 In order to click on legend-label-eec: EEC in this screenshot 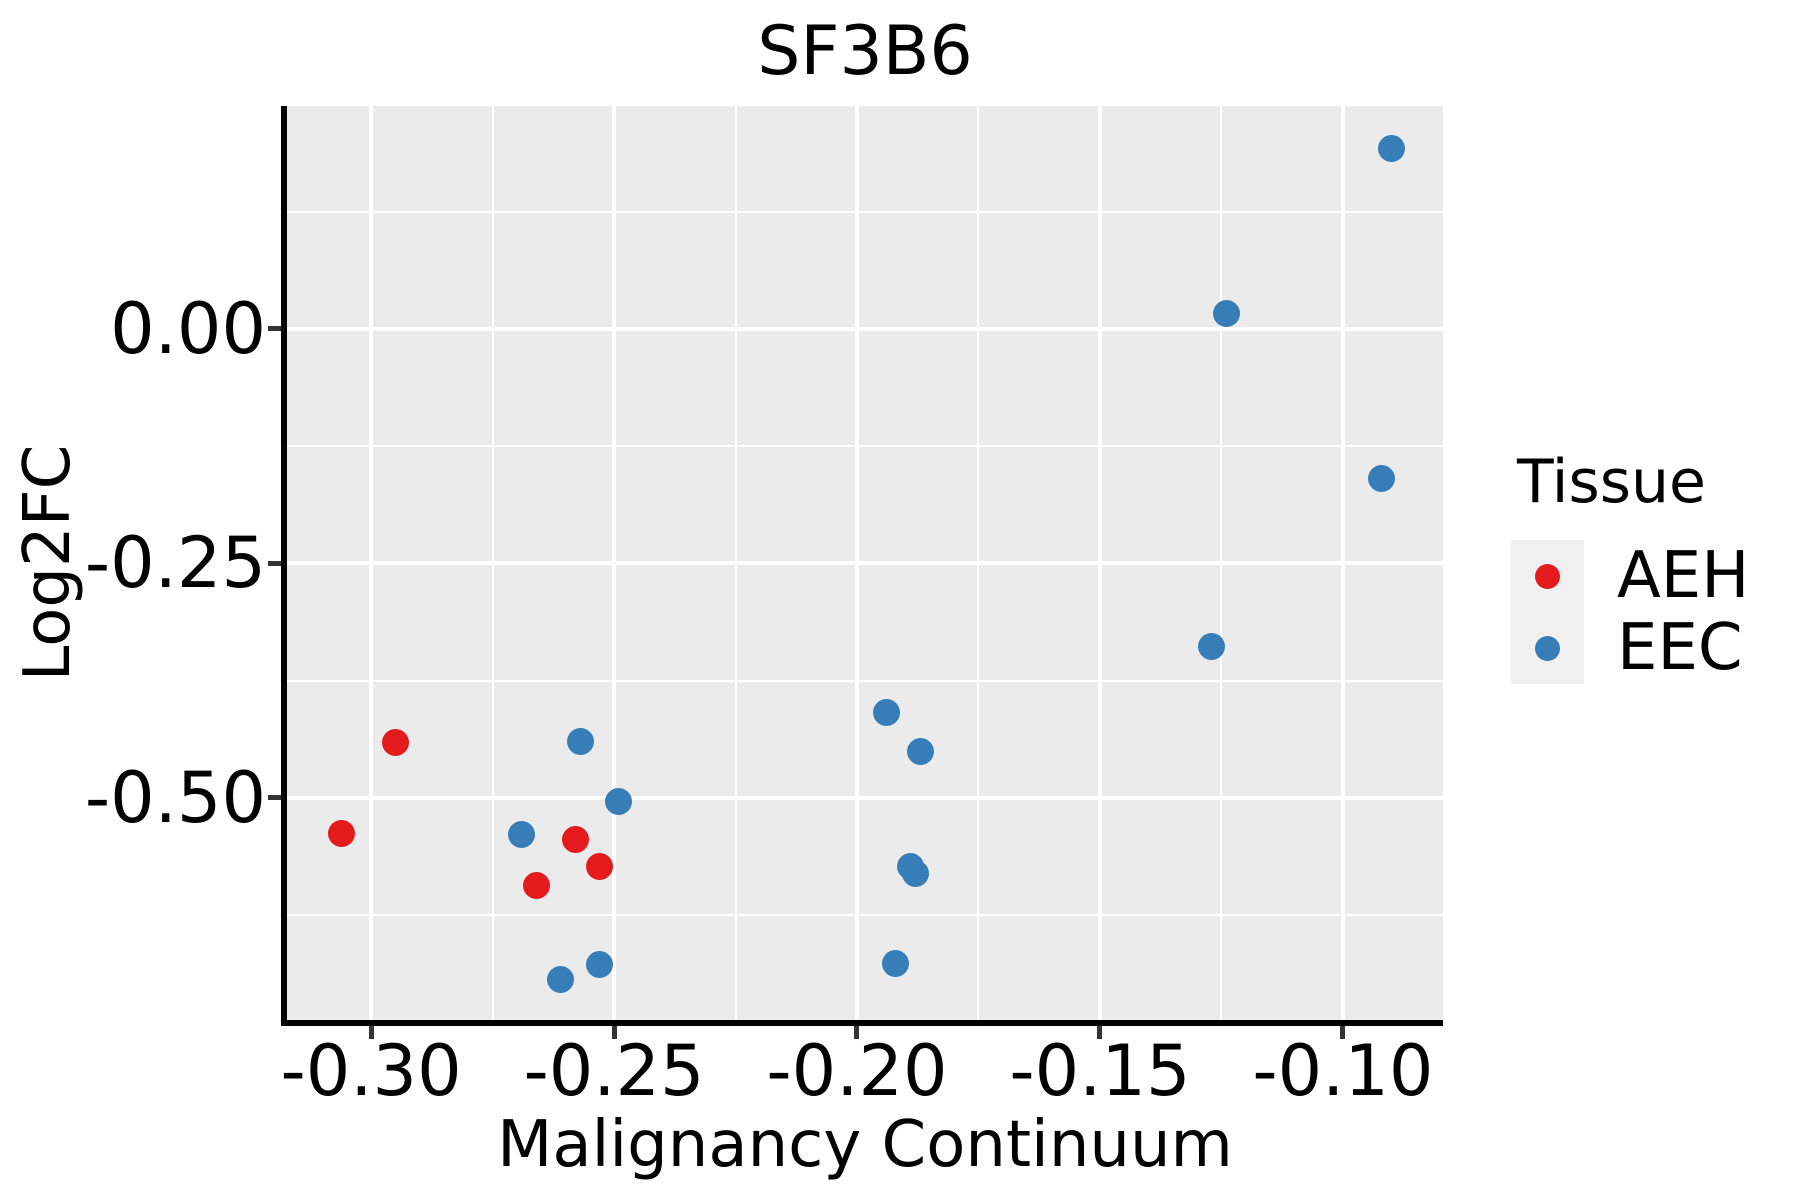, I will do `click(1680, 648)`.